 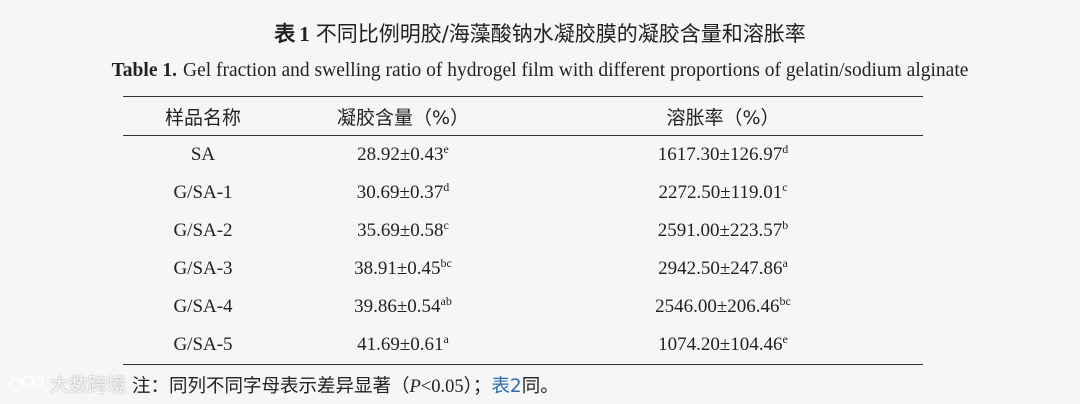 I want to click on swell-value: 2272.50±119.01, so click(x=720, y=192).